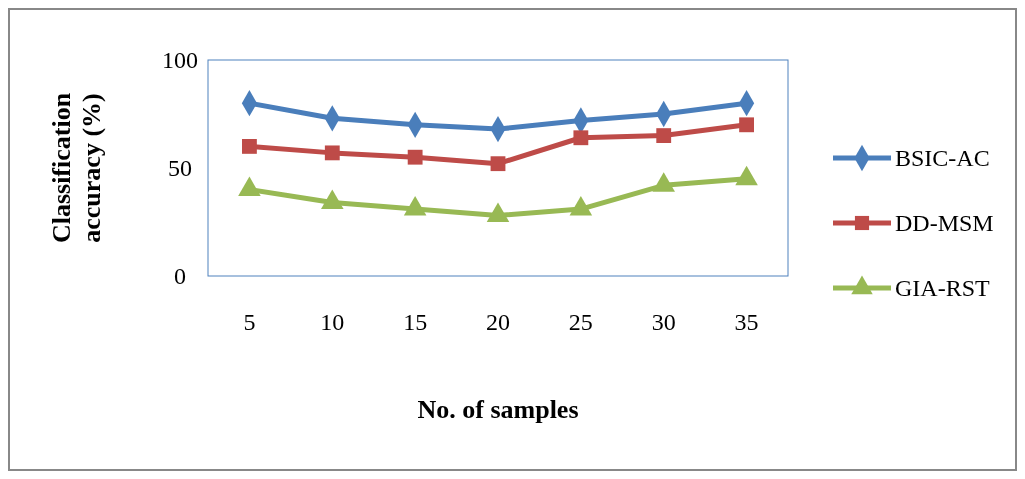 The image size is (1025, 479). Describe the element at coordinates (76, 168) in the screenshot. I see `y-axis-title: Classification accuracy (%)` at that location.